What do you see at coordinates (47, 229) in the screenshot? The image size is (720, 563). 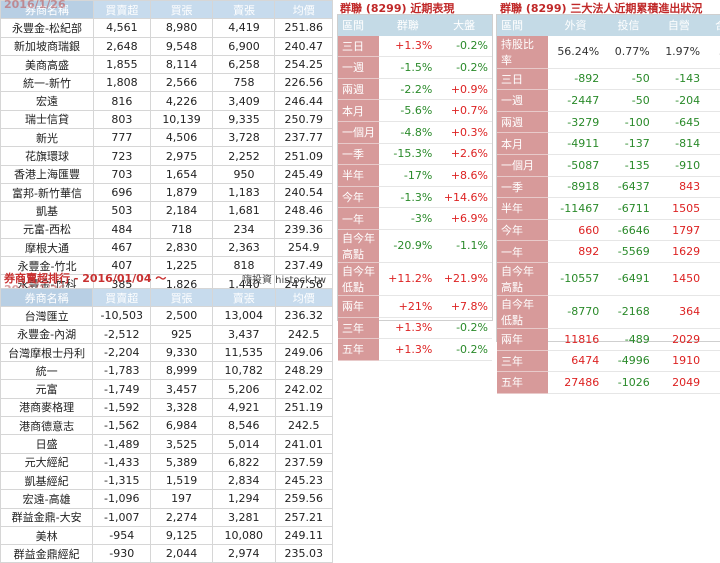 I see `broker-name: 元富-西松` at bounding box center [47, 229].